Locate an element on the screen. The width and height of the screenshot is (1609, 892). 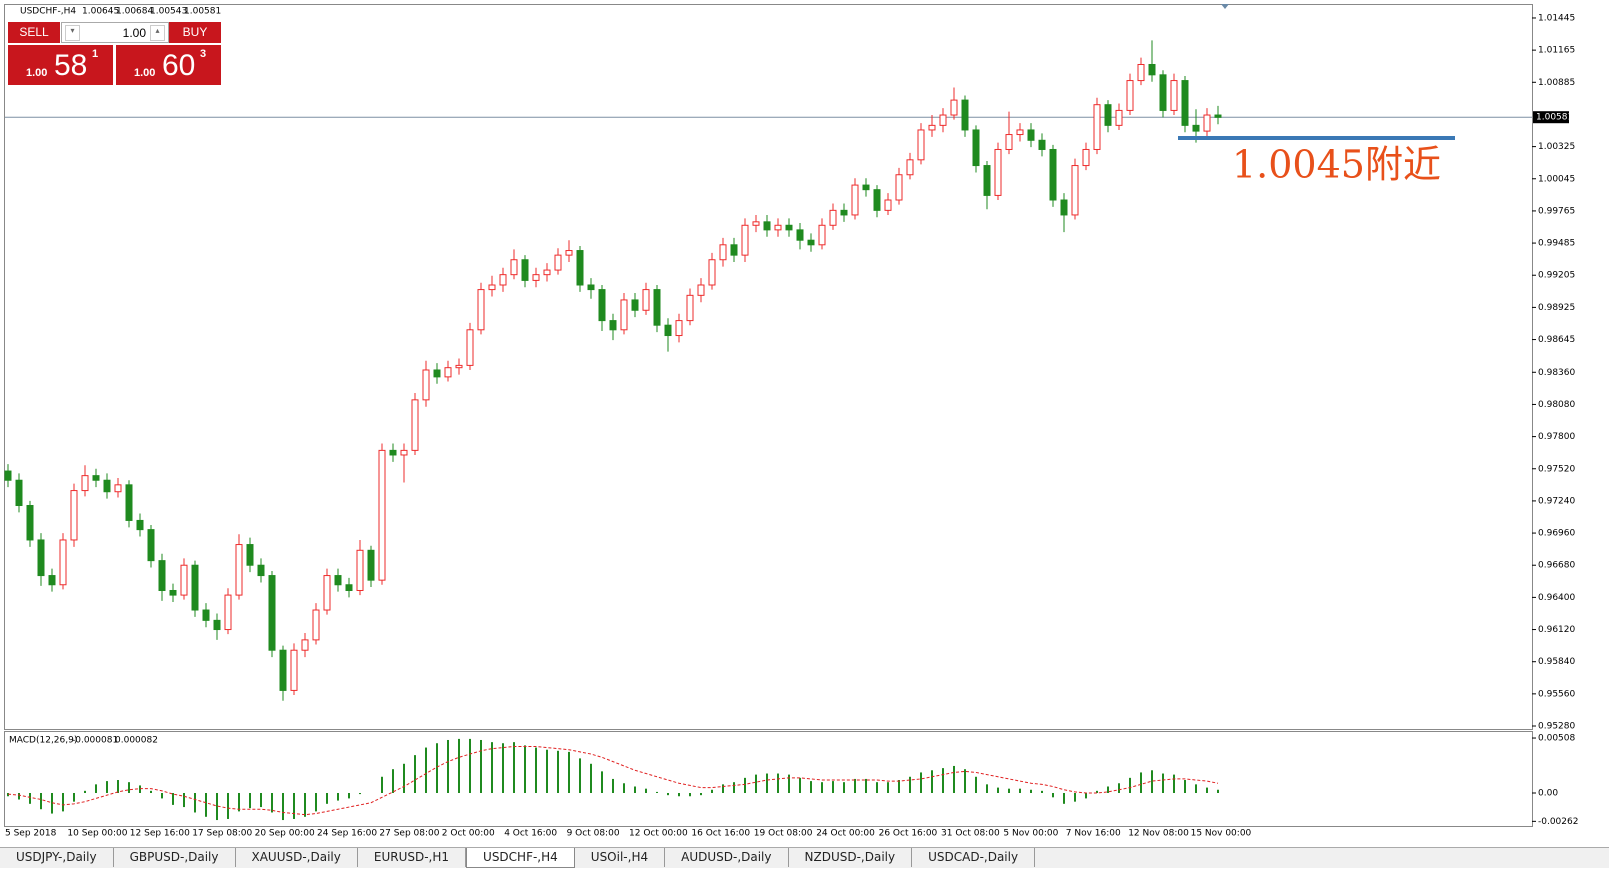
y-tick-label: 0.97800 is located at coordinates (1556, 437).